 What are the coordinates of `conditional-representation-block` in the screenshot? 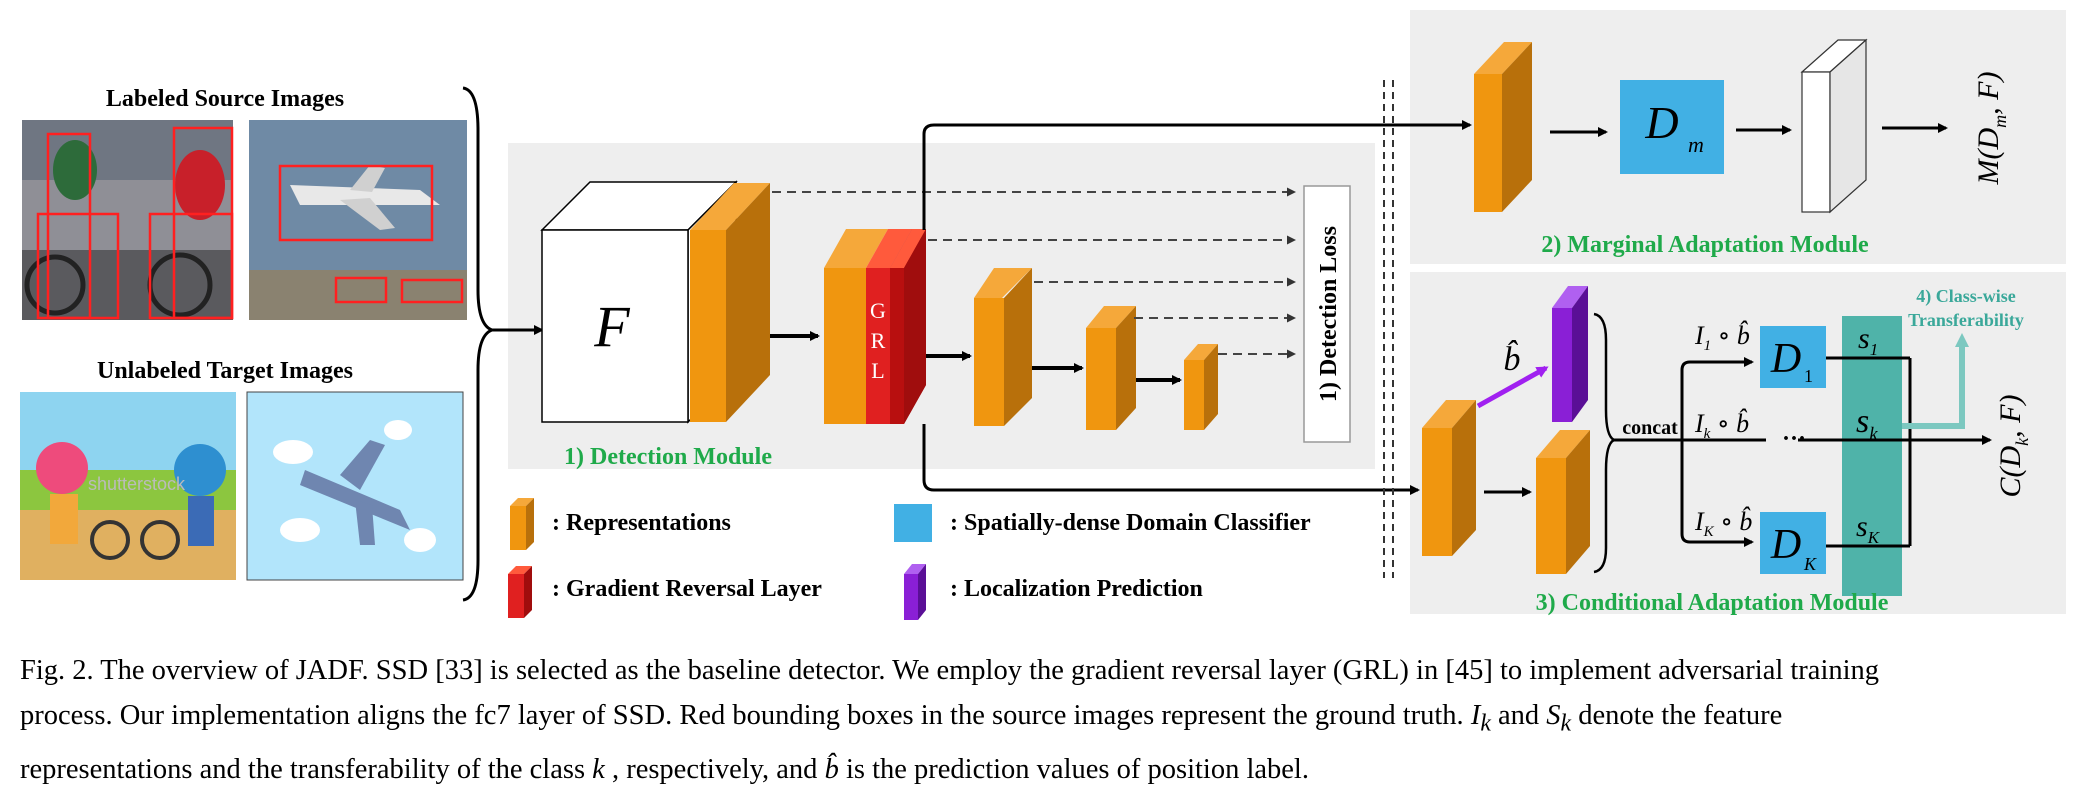 It's located at (1449, 478).